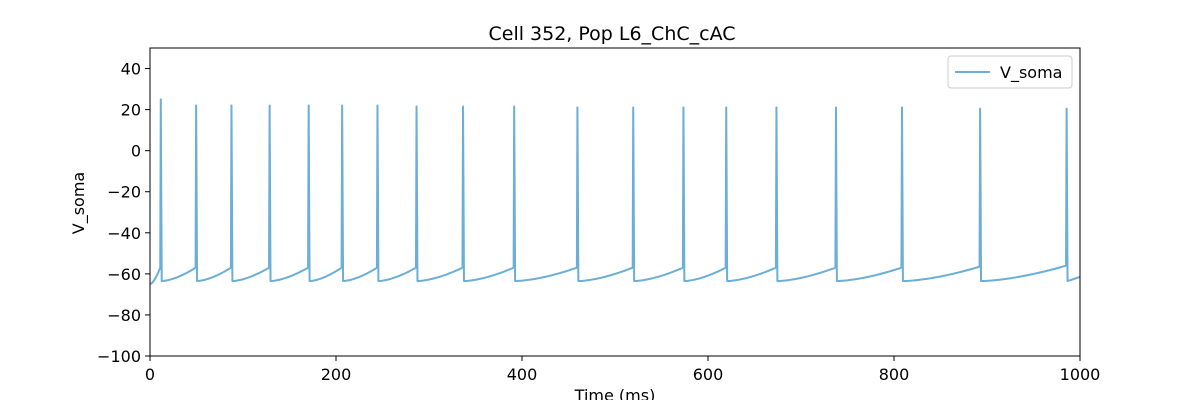 The height and width of the screenshot is (400, 1200). Describe the element at coordinates (131, 110) in the screenshot. I see `y-tick-label: 20` at that location.